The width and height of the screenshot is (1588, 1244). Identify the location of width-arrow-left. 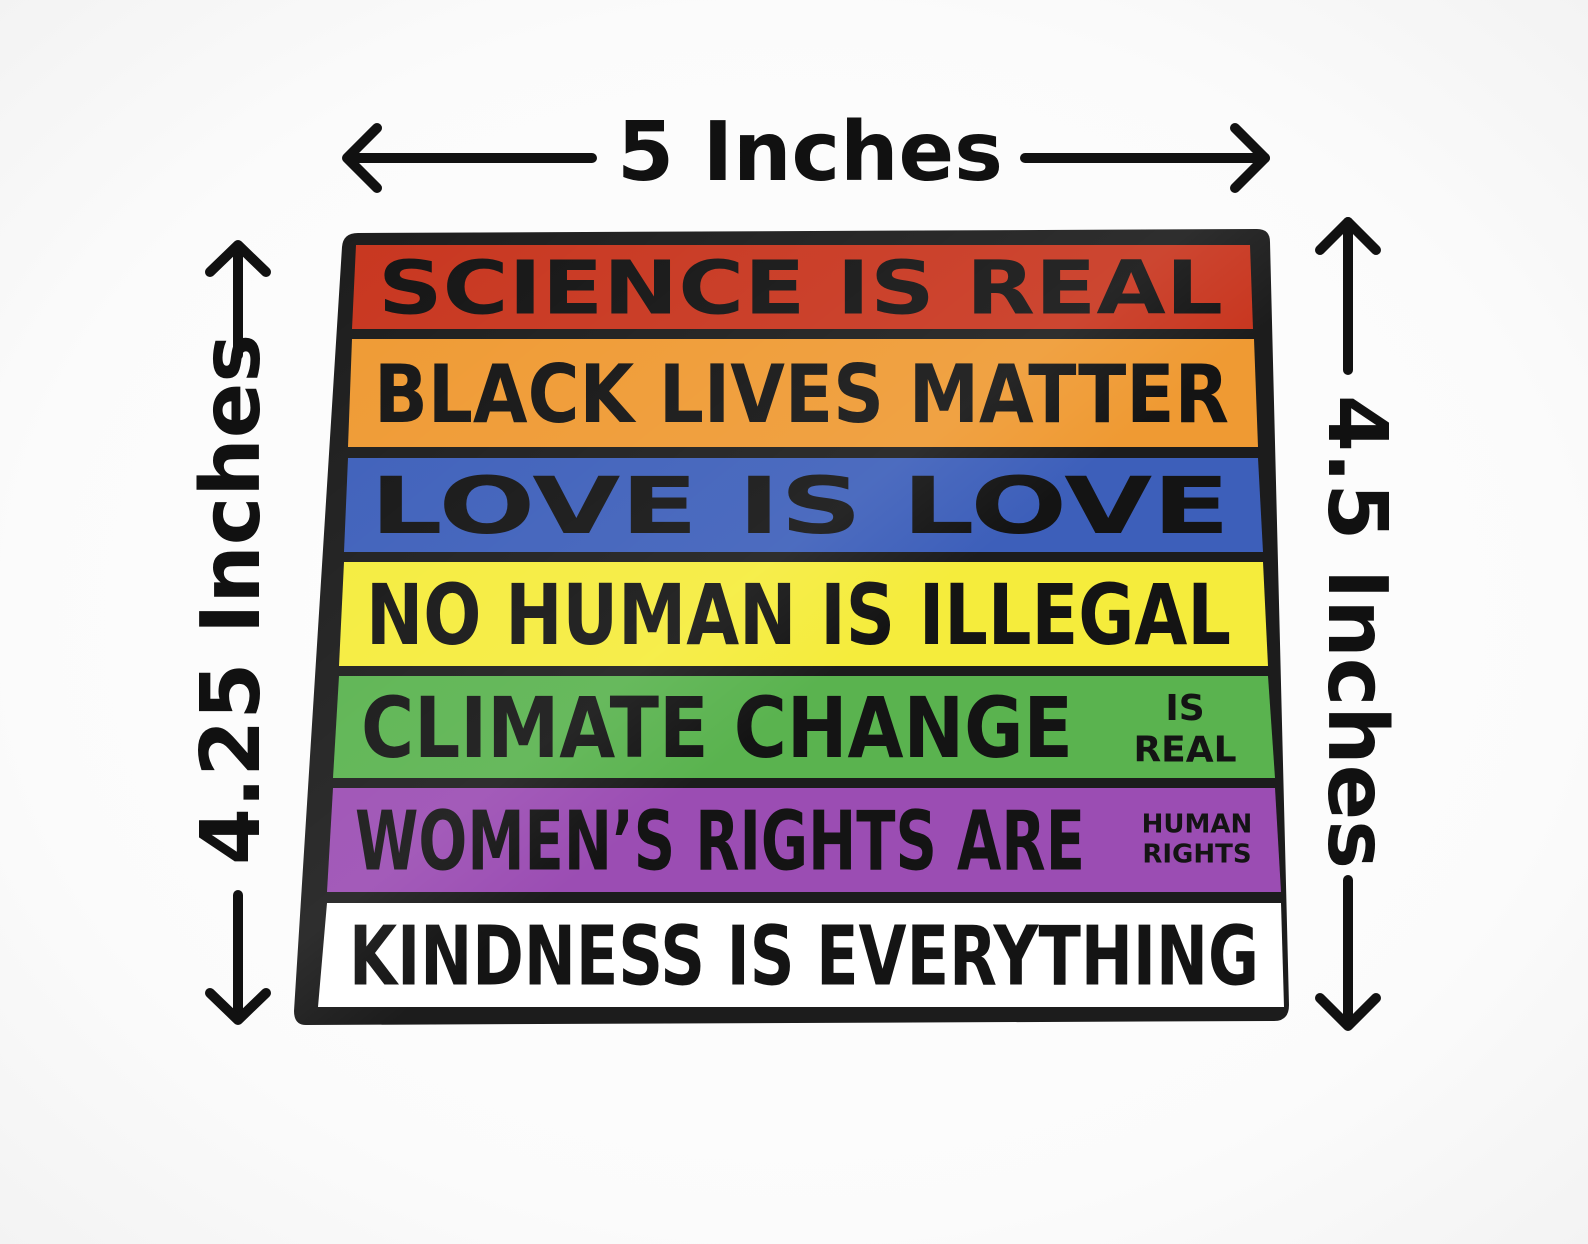
(469, 158).